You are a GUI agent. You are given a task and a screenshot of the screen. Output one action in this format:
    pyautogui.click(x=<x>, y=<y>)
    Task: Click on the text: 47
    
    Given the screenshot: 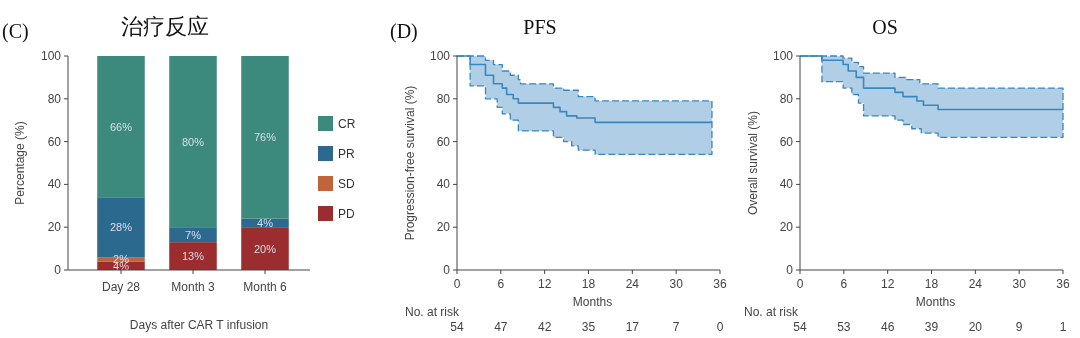 What is the action you would take?
    pyautogui.click(x=501, y=327)
    